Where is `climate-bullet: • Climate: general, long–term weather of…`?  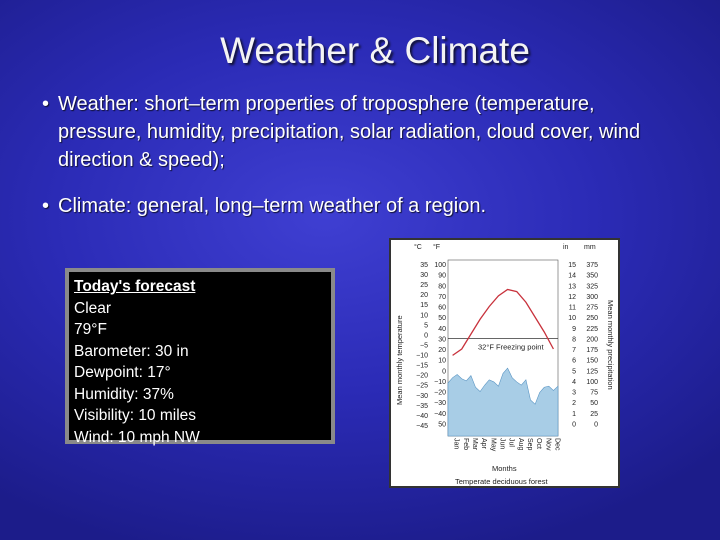
climate-bullet: • Climate: general, long–term weather of… is located at coordinates (362, 206).